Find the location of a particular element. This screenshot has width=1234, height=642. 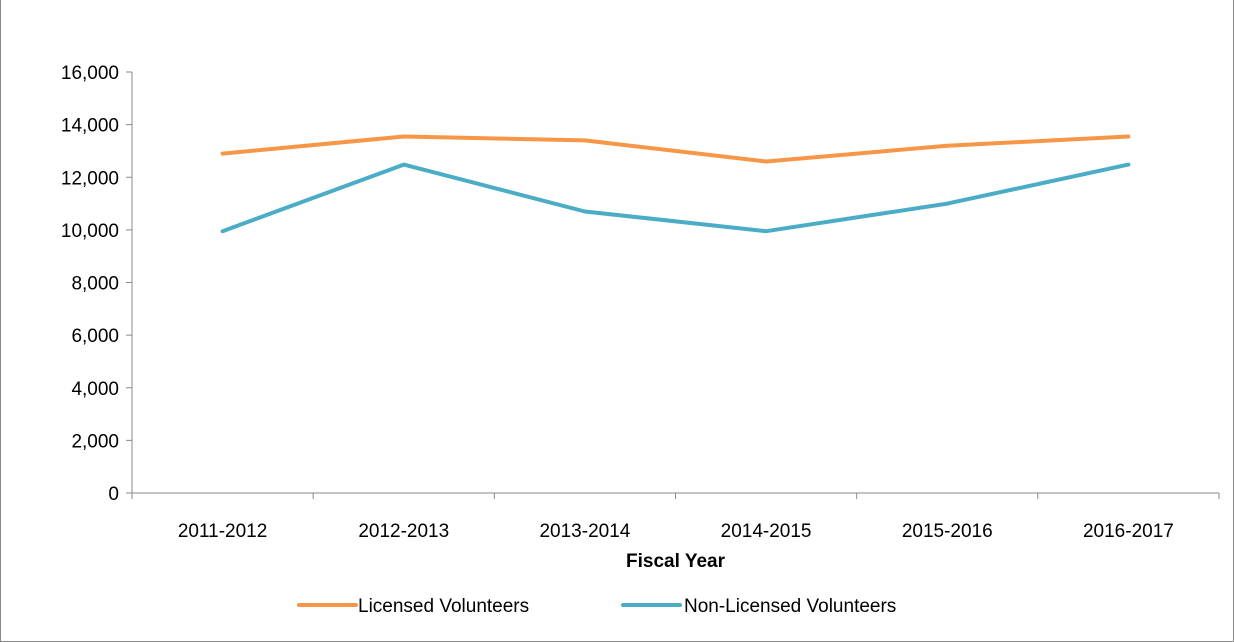

y-tick-label: 16,000 is located at coordinates (90, 73).